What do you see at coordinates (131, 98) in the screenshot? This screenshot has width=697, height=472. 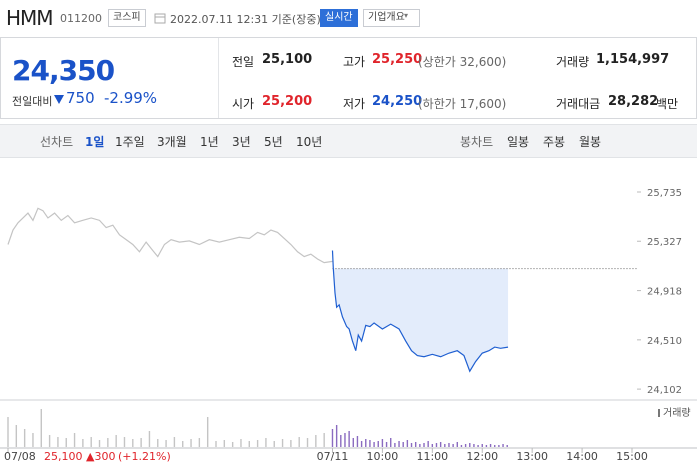 I see `change-percent: -2.99%` at bounding box center [131, 98].